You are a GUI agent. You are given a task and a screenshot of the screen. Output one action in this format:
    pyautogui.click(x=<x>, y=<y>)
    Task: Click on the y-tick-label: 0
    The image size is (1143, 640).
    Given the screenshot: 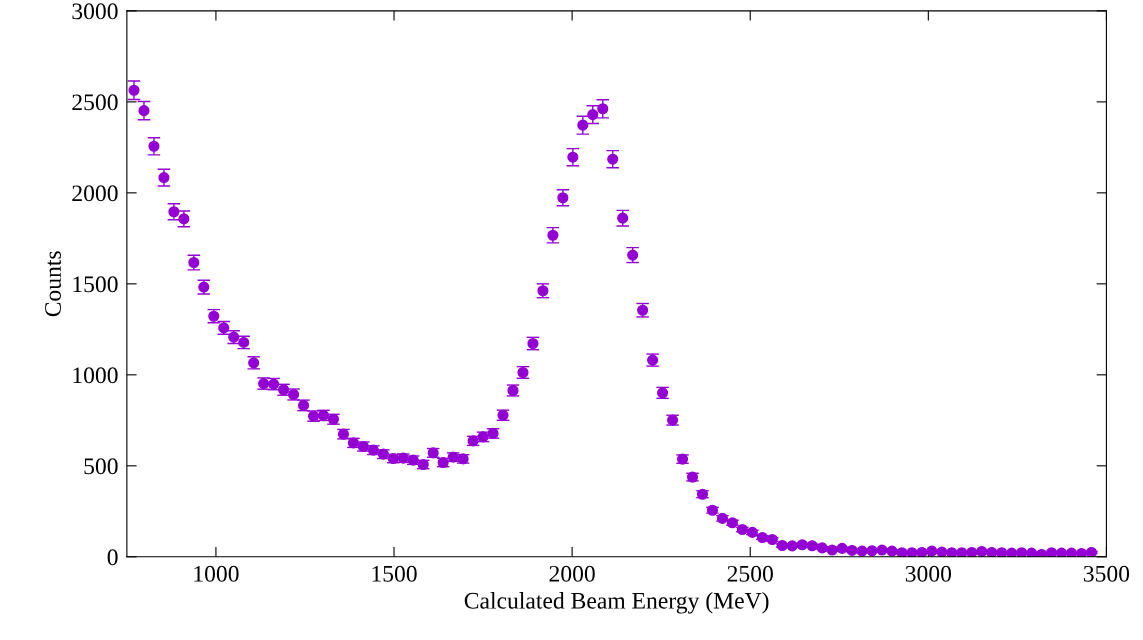 What is the action you would take?
    pyautogui.click(x=112, y=557)
    